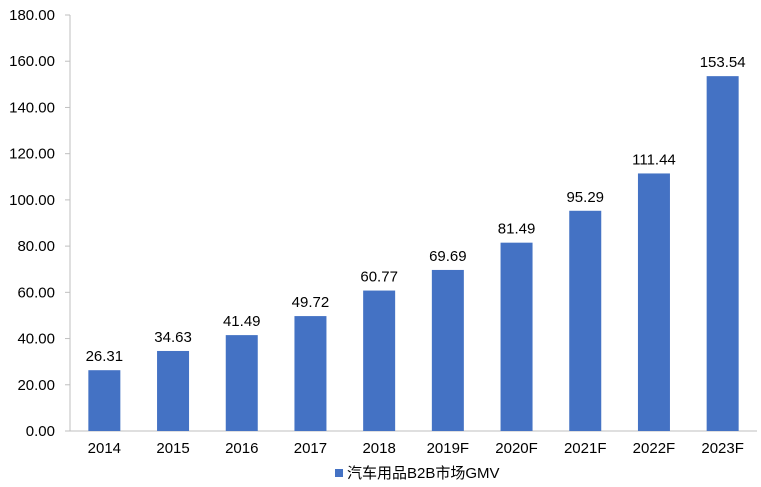 The height and width of the screenshot is (487, 761). Describe the element at coordinates (32, 15) in the screenshot. I see `y-tick-label: 180.00` at that location.